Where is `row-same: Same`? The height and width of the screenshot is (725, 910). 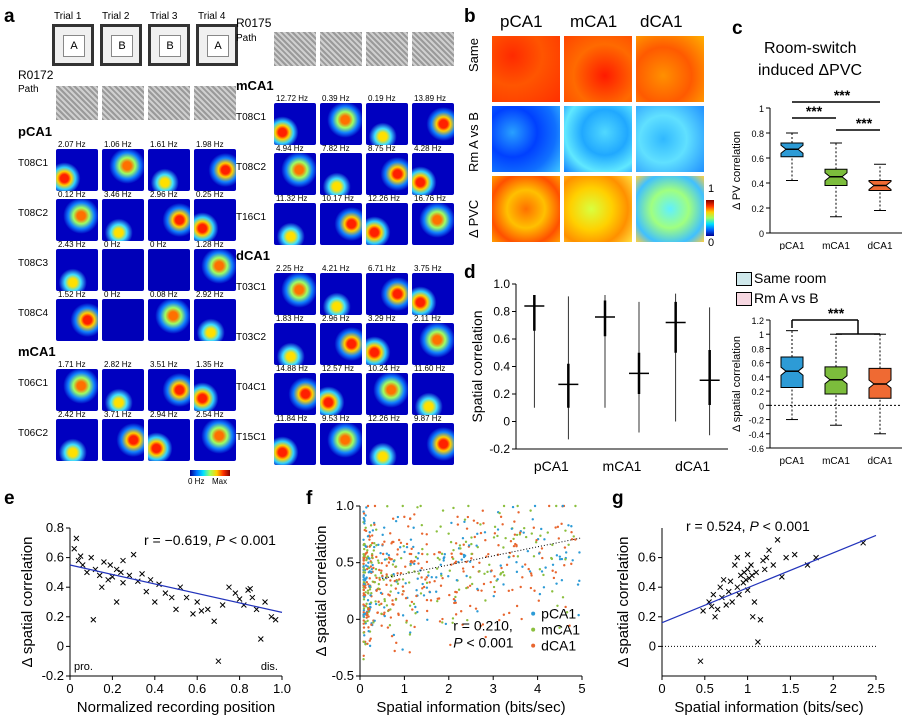
row-same: Same is located at coordinates (473, 55).